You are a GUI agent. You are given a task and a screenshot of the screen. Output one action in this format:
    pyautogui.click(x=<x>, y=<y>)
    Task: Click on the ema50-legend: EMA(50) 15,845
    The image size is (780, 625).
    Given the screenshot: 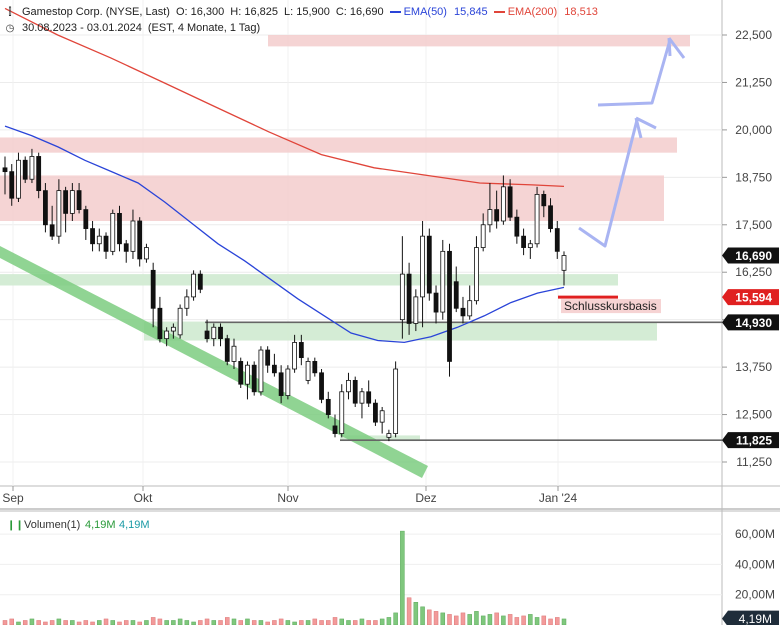 What is the action you would take?
    pyautogui.click(x=438, y=12)
    